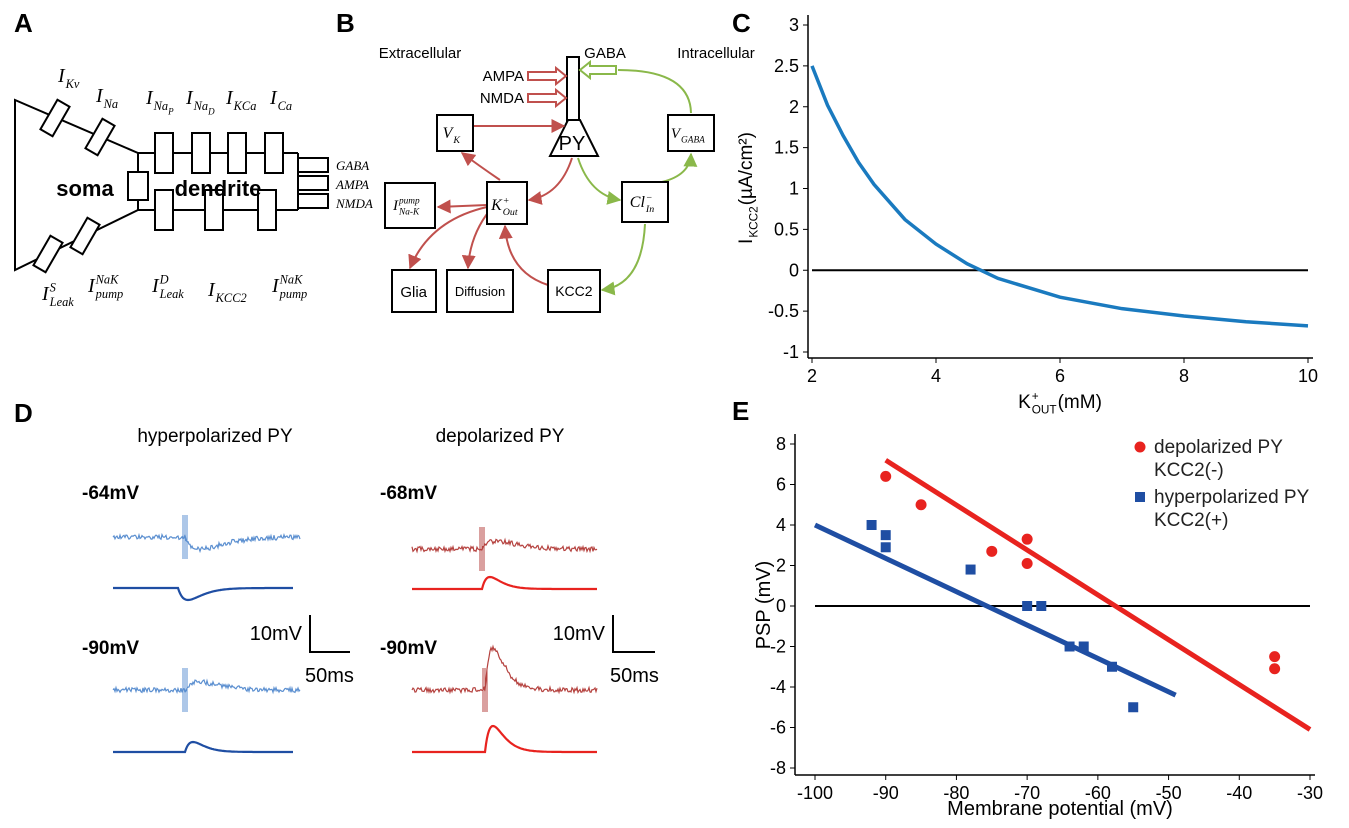  Describe the element at coordinates (280, 100) in the screenshot. I see `label-parts: I Ca` at that location.